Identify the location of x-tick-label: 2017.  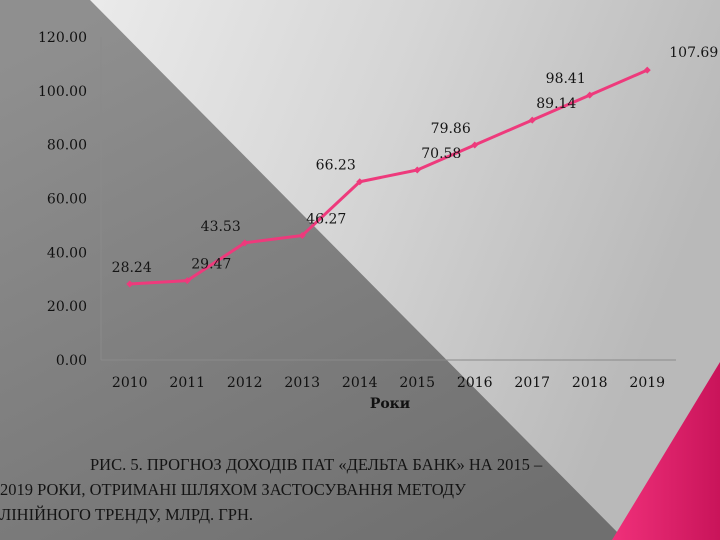
(532, 383).